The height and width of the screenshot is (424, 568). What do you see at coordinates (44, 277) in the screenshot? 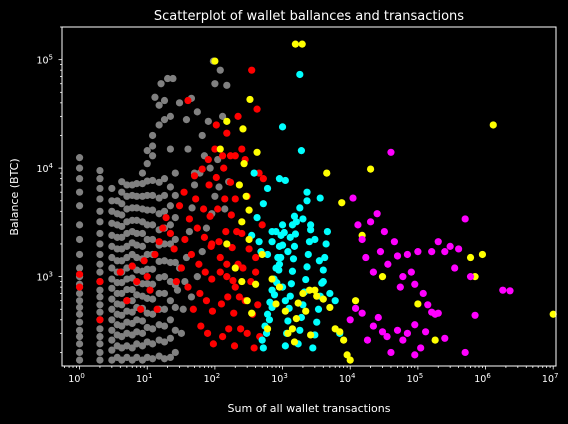
I see `y-tick-label: 10³` at bounding box center [44, 277].